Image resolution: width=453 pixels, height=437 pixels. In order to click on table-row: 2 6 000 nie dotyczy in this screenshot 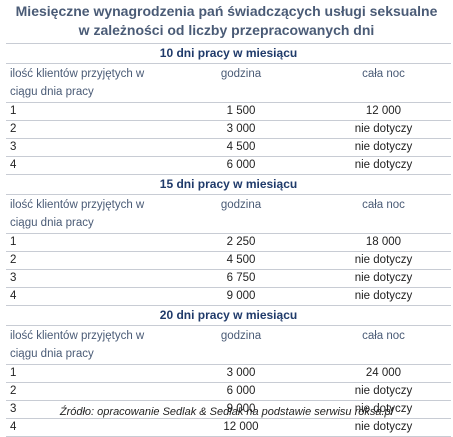, I will do `click(228, 392)`.